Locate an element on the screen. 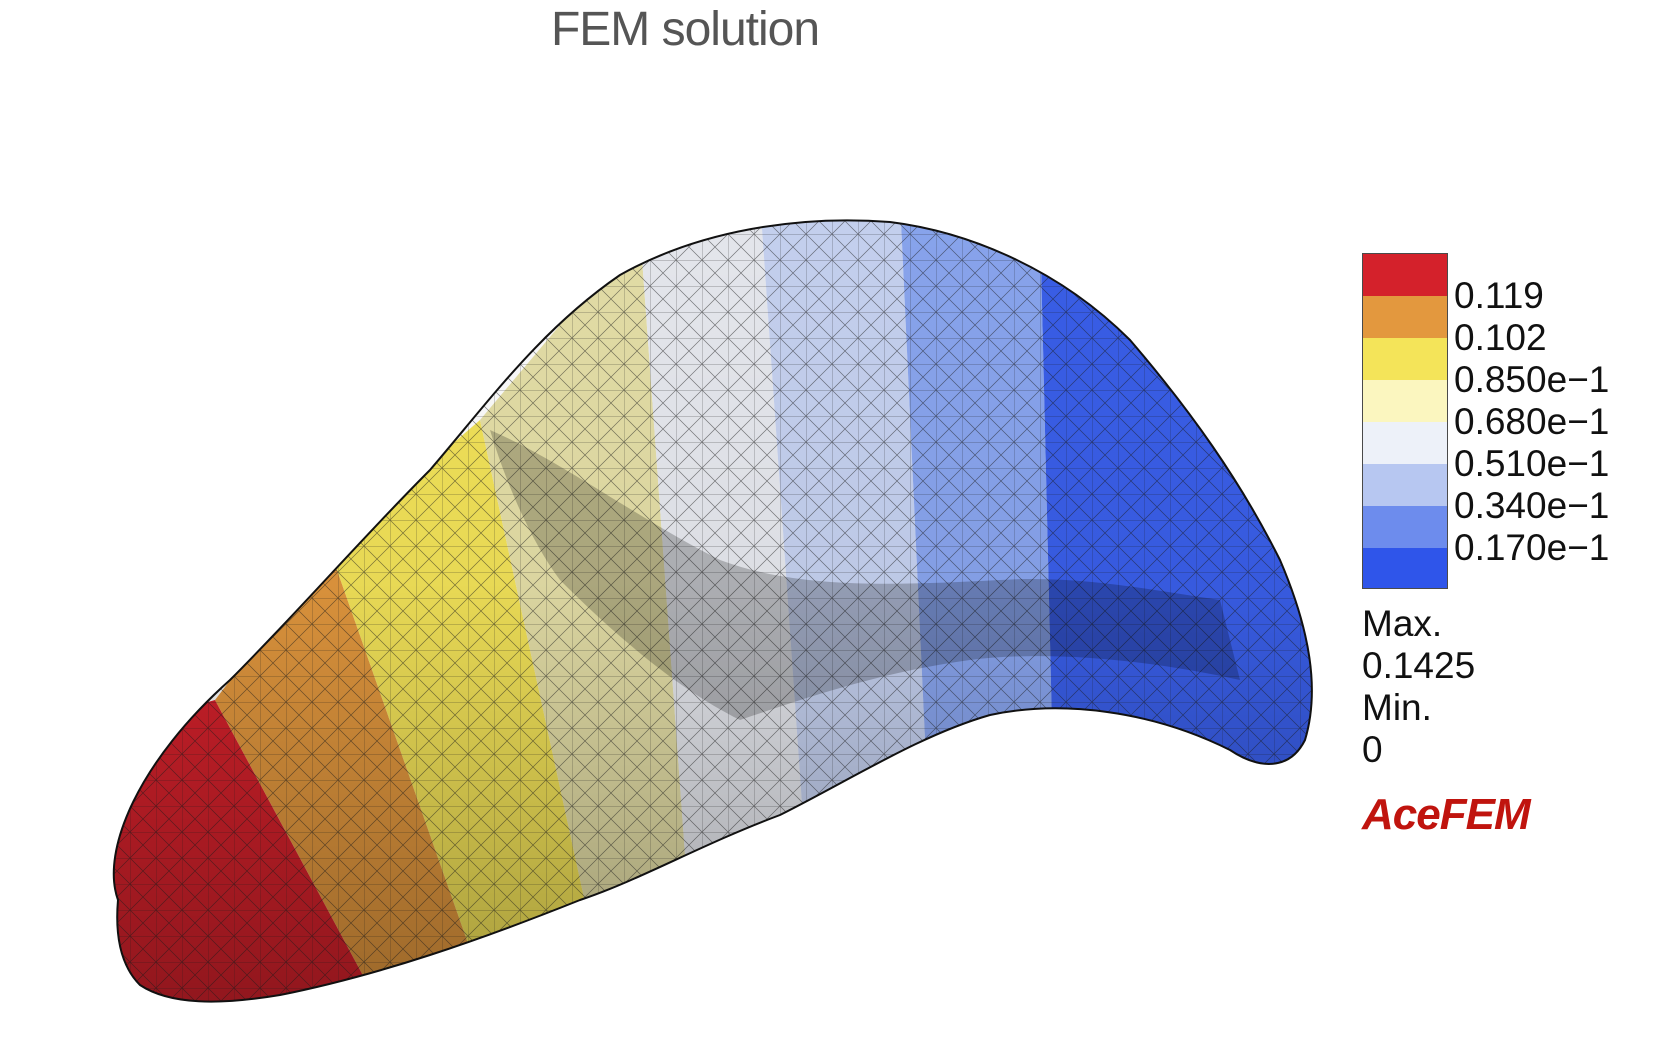 Image resolution: width=1667 pixels, height=1063 pixels. legend-label: 0.510e−1 is located at coordinates (1532, 463).